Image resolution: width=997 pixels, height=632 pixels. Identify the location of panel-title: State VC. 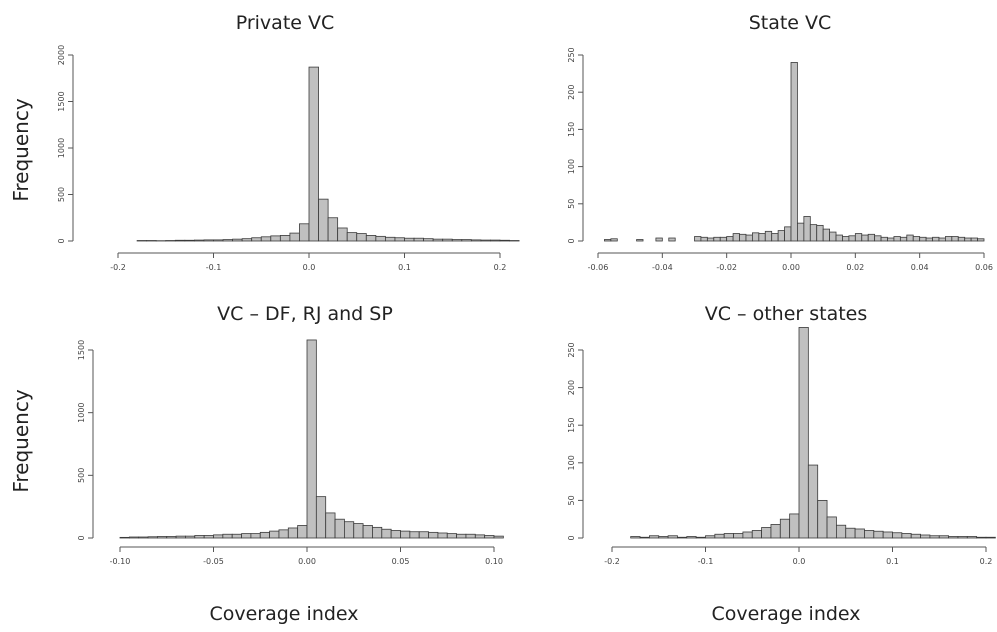
(790, 23).